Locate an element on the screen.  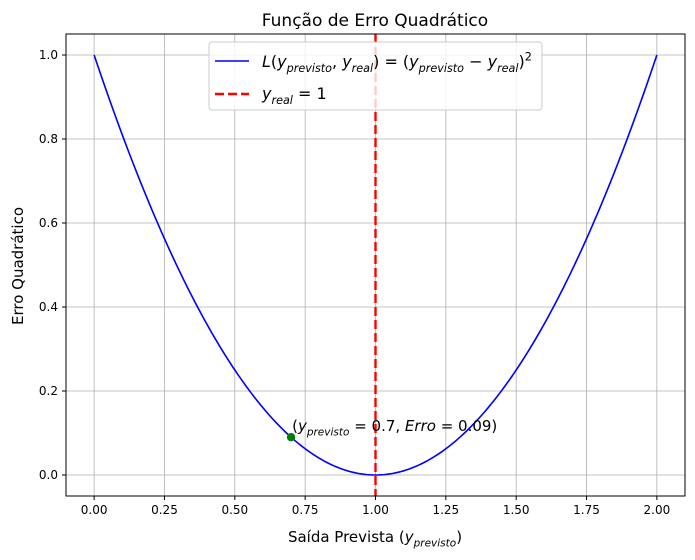
legend-label: yreal = 1 is located at coordinates (294, 95).